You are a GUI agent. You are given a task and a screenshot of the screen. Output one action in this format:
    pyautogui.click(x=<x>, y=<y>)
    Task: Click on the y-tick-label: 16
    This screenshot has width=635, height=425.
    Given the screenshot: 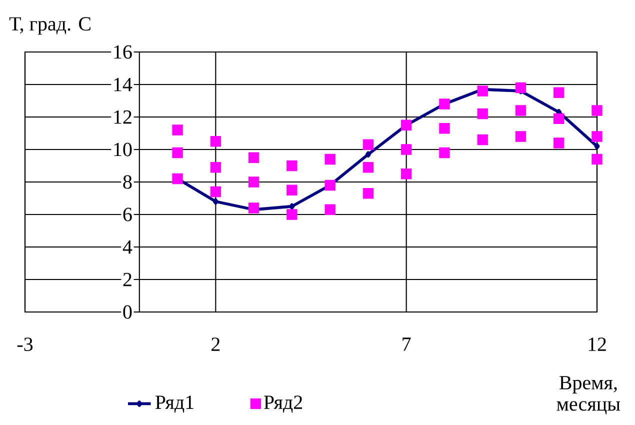 What is the action you would take?
    pyautogui.click(x=123, y=52)
    